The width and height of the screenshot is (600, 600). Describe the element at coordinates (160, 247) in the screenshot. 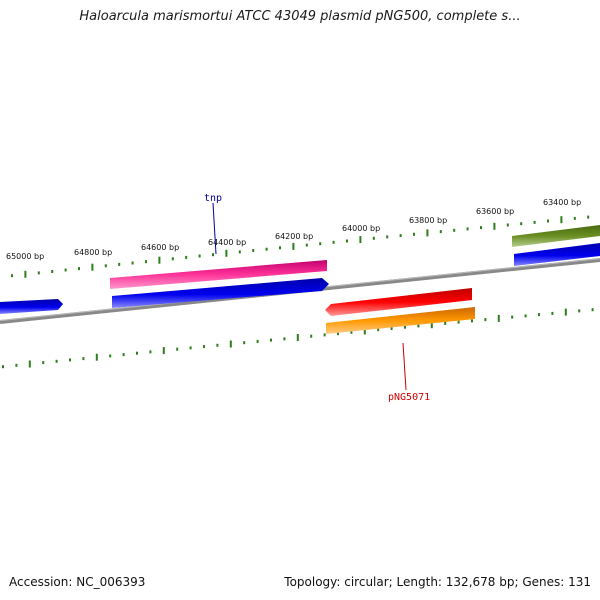

I see `tick-label: 64600 bp` at that location.